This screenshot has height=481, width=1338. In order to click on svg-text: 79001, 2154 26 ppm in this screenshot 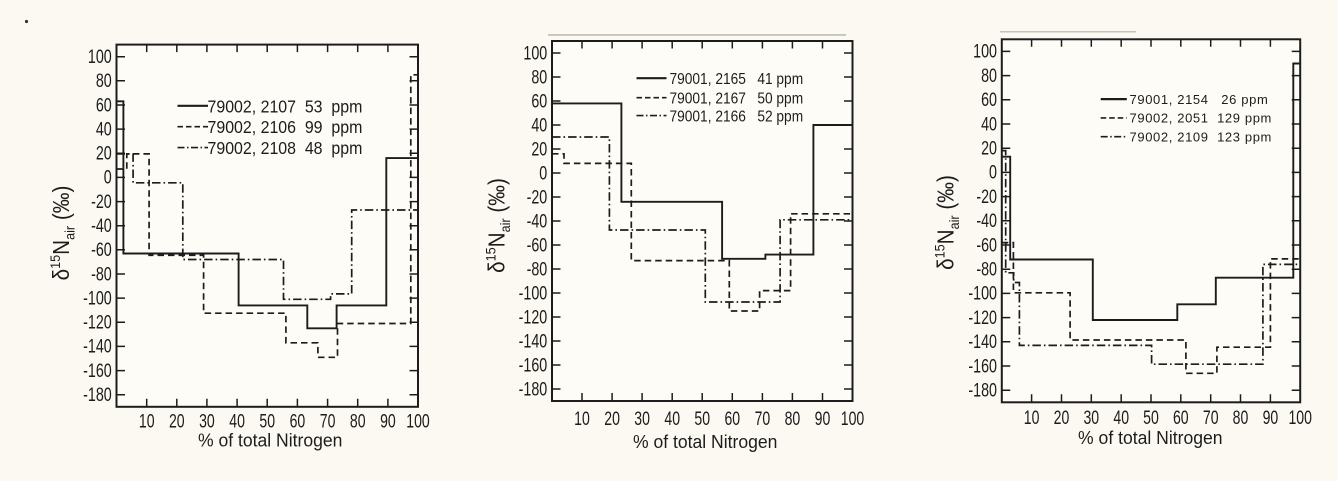, I will do `click(1199, 99)`.